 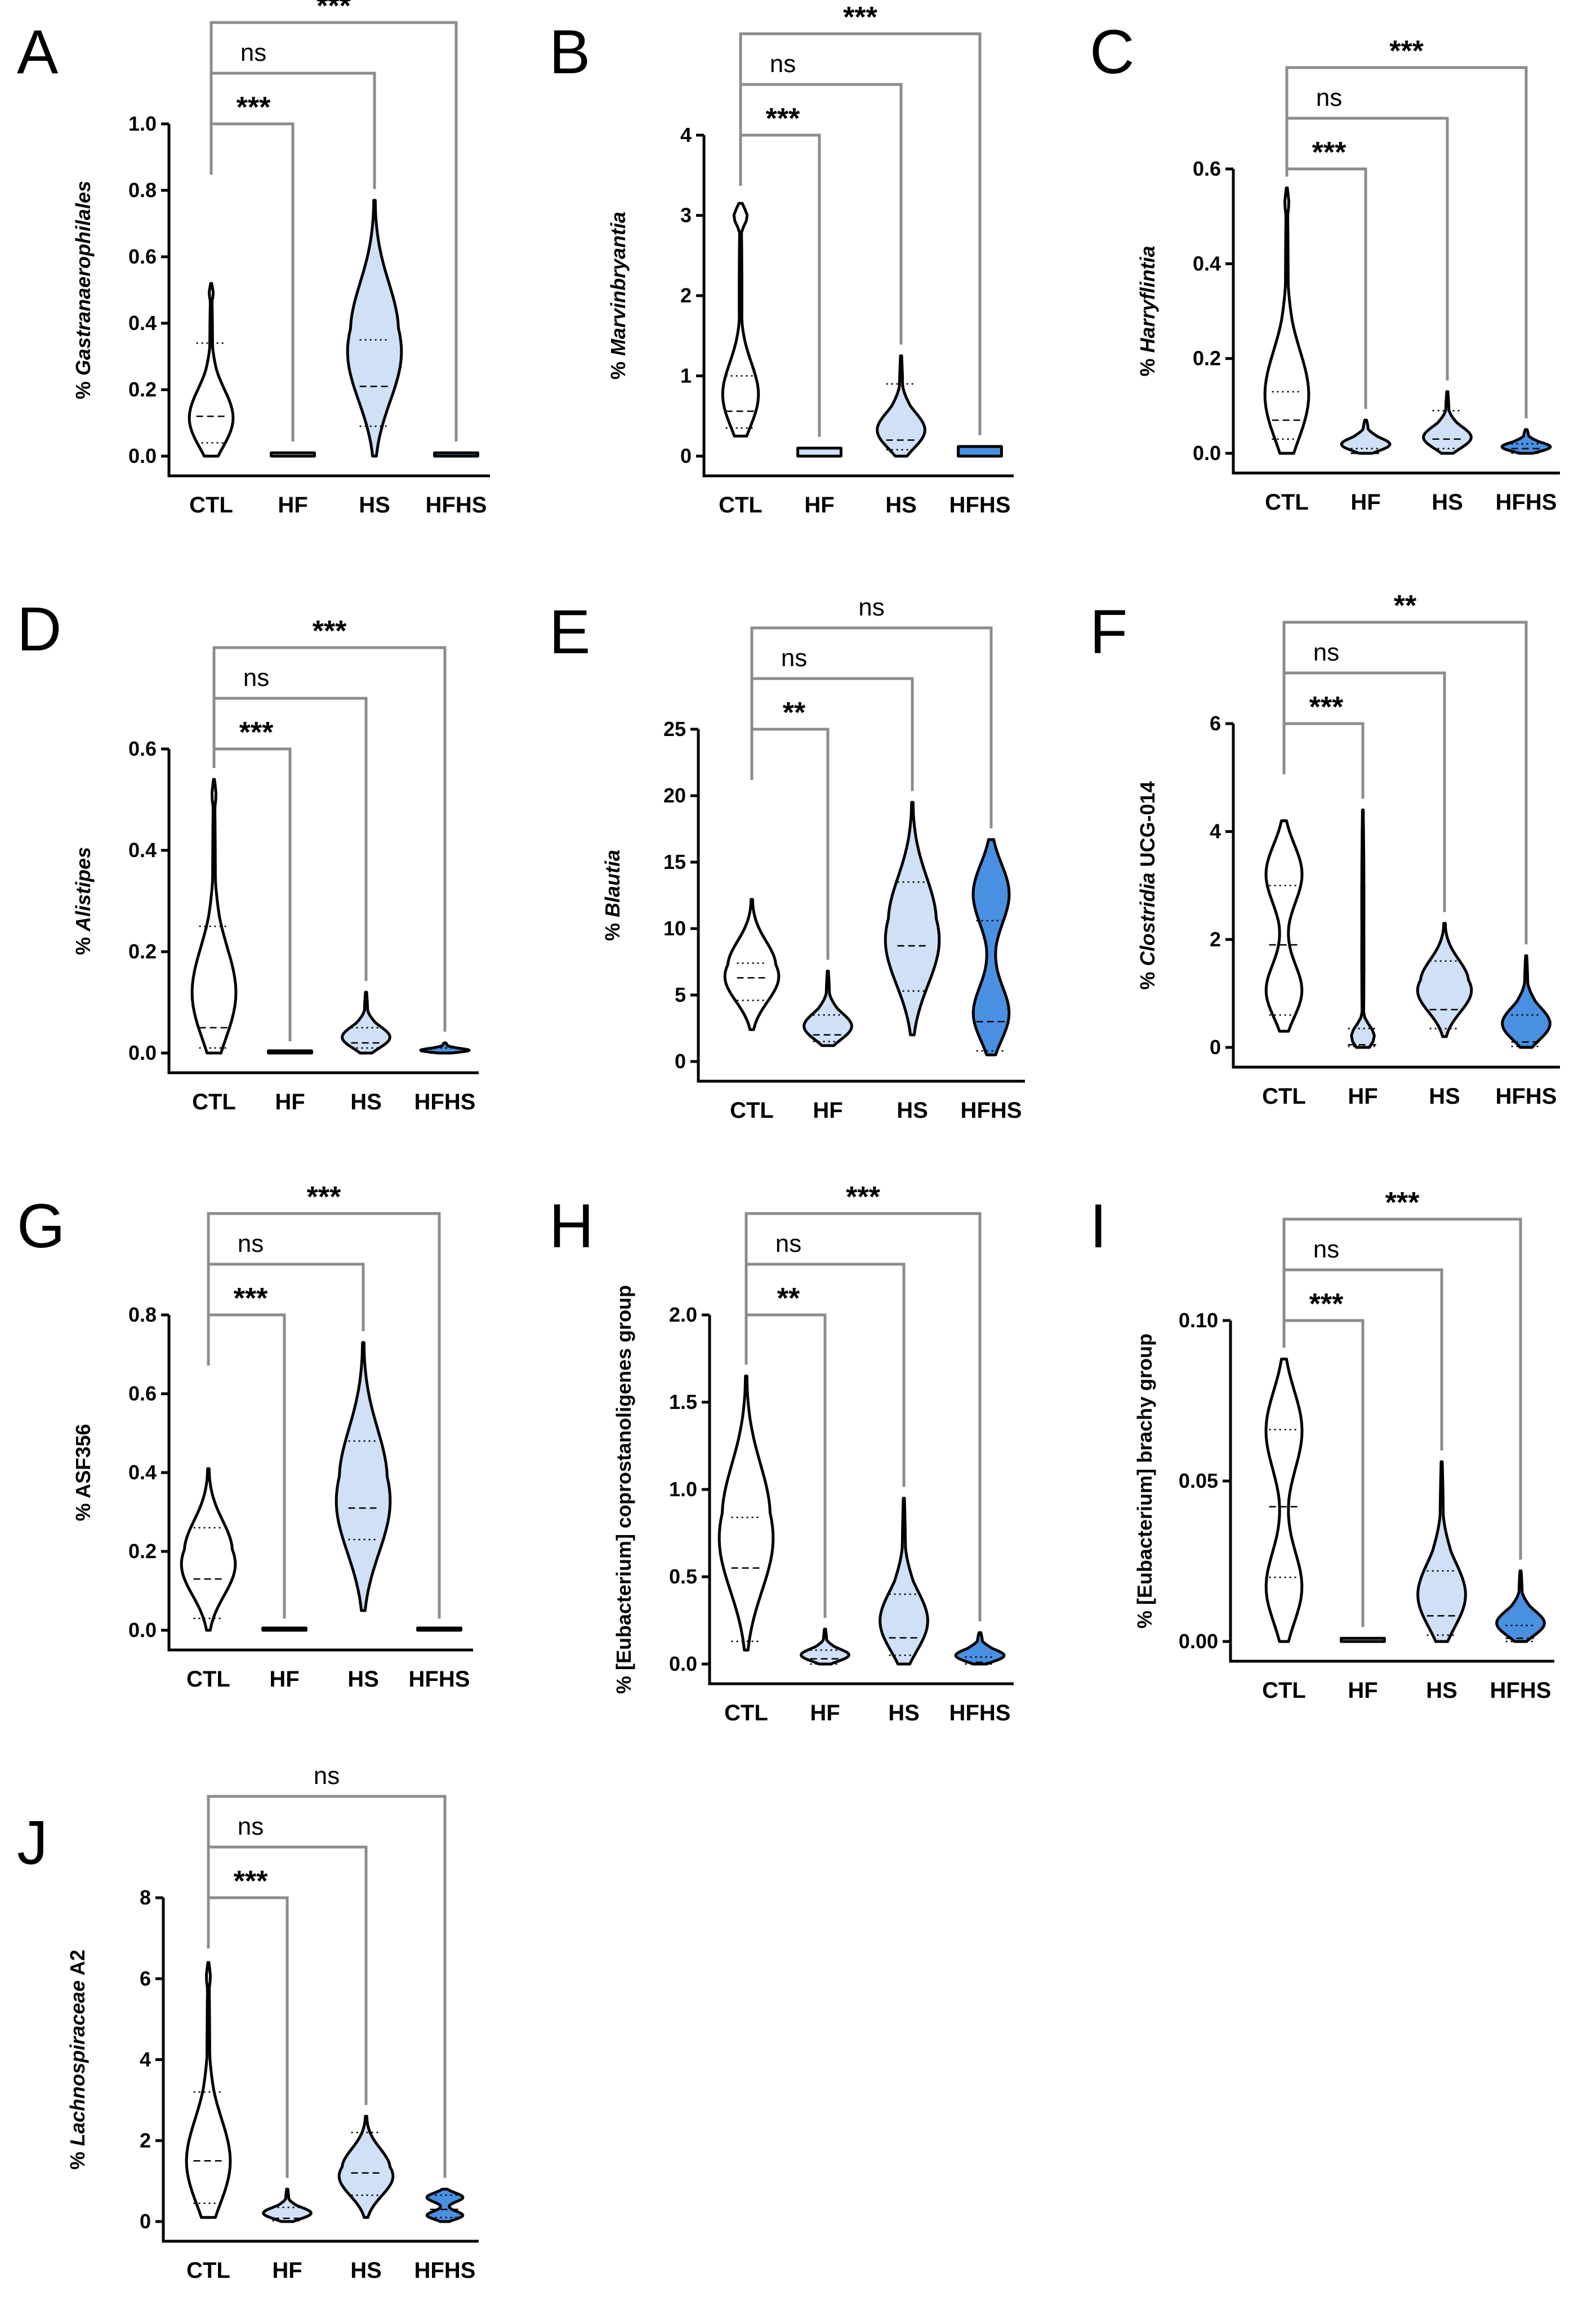 I want to click on y-axis-label-suffix: A2, so click(x=78, y=1965).